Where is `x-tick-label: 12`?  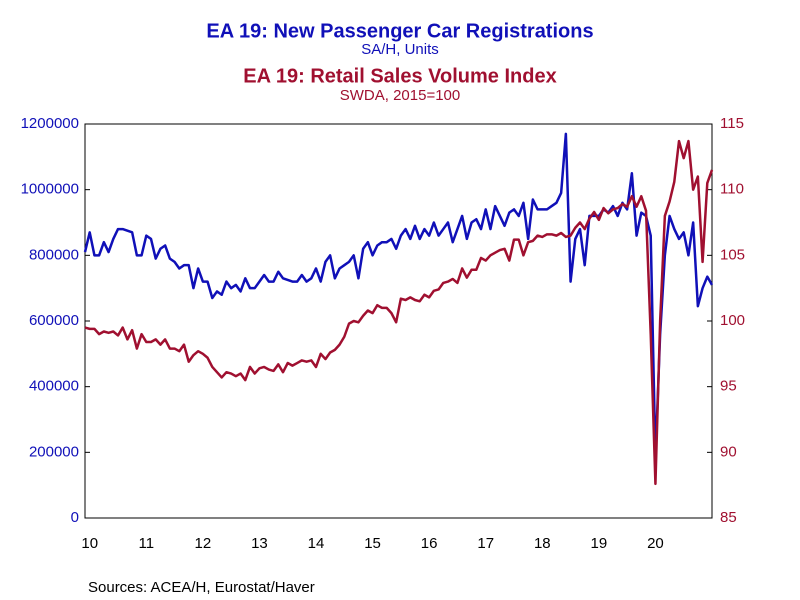
x-tick-label: 12 is located at coordinates (203, 543).